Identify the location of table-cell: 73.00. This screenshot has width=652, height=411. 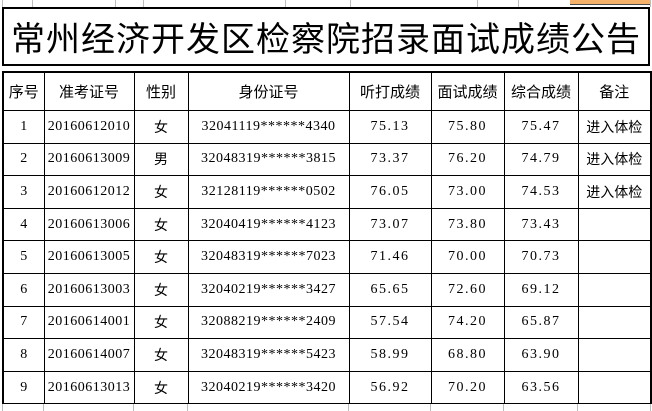
(467, 192).